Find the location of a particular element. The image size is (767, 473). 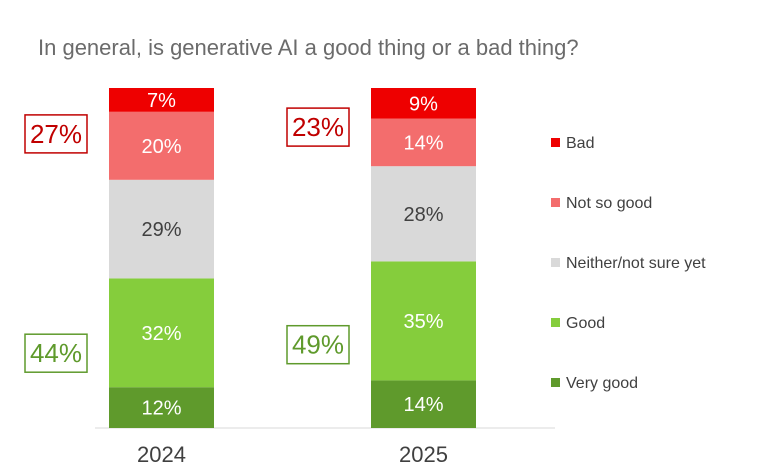

callout-value: 49% is located at coordinates (318, 345).